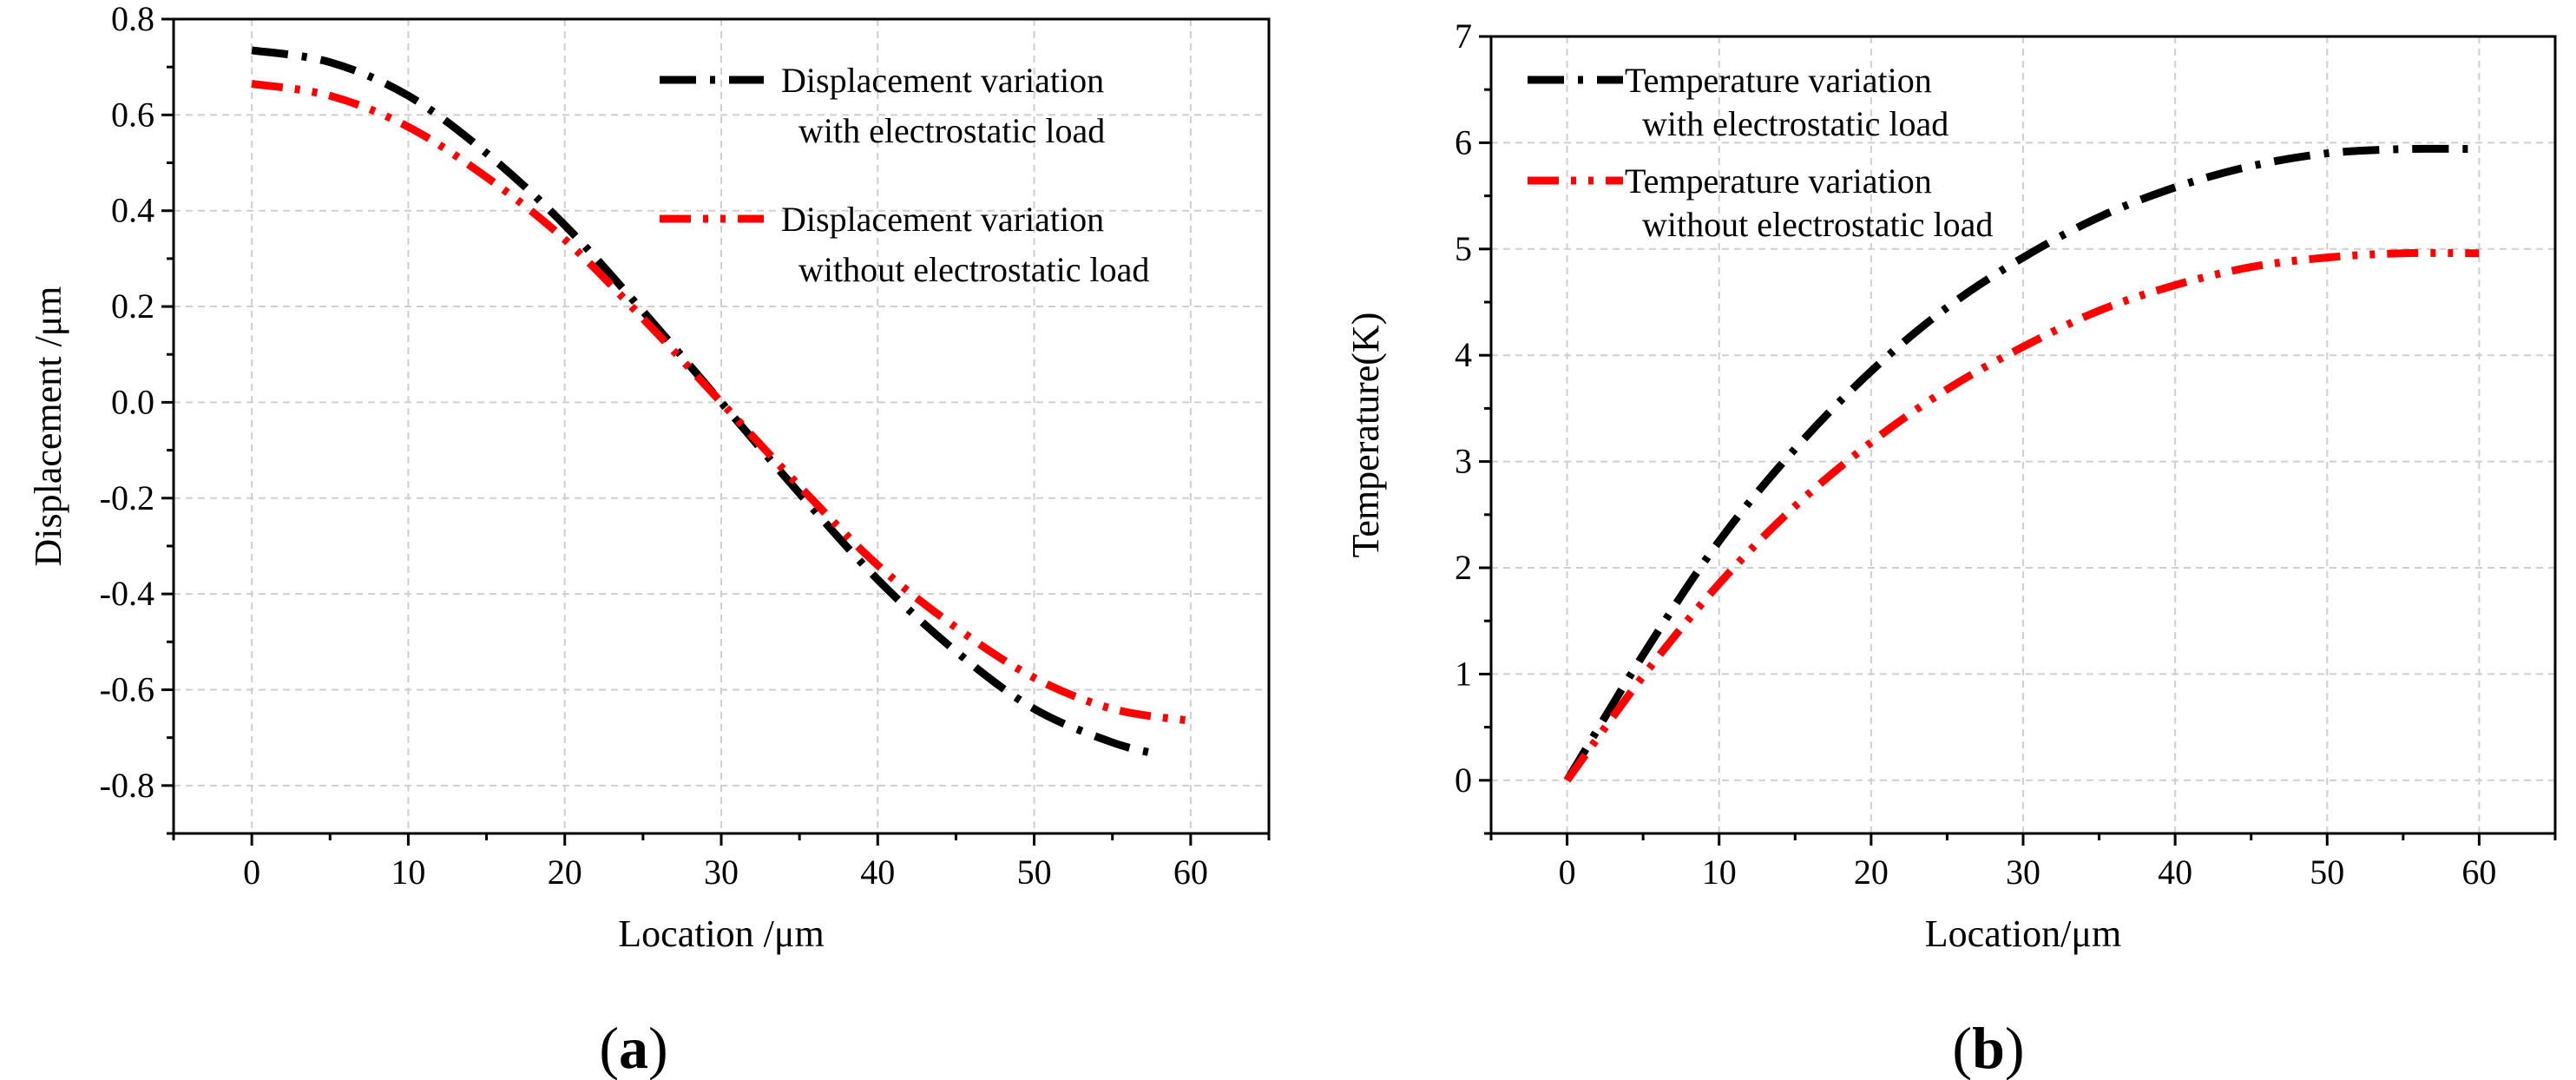 Image resolution: width=2576 pixels, height=1080 pixels. Describe the element at coordinates (1463, 141) in the screenshot. I see `y-tick-label: 6` at that location.